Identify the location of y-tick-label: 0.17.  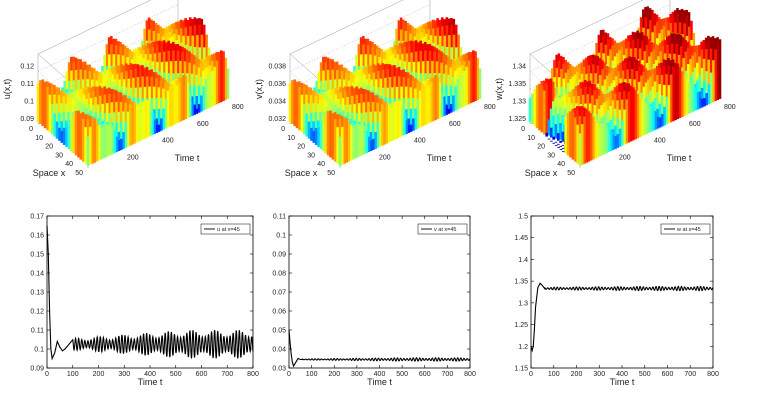
(37, 217).